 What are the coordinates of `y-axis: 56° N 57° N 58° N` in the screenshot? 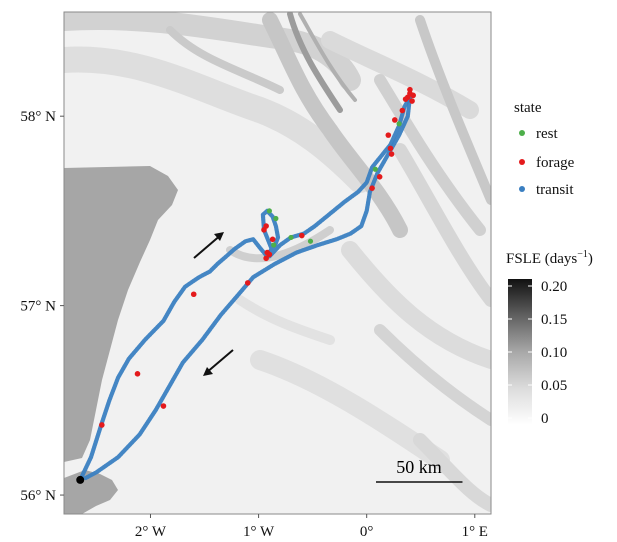 It's located at (42, 306).